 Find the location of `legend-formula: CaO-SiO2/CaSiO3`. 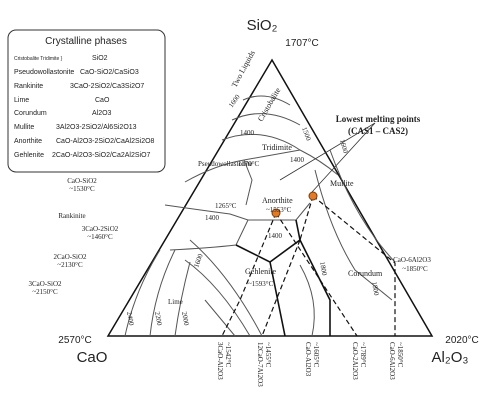

legend-formula: CaO-SiO2/CaSiO3 is located at coordinates (109, 72).